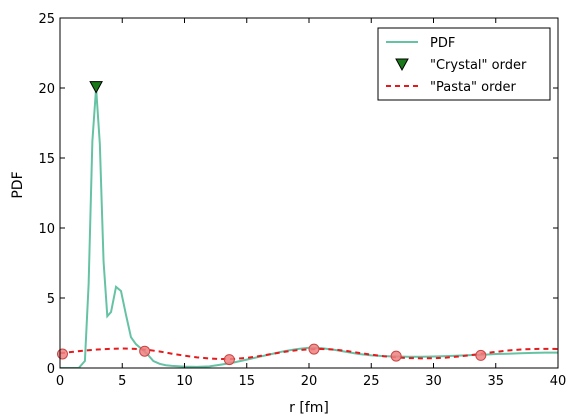  What do you see at coordinates (60, 381) in the screenshot?
I see `x-tick-label: 0` at bounding box center [60, 381].